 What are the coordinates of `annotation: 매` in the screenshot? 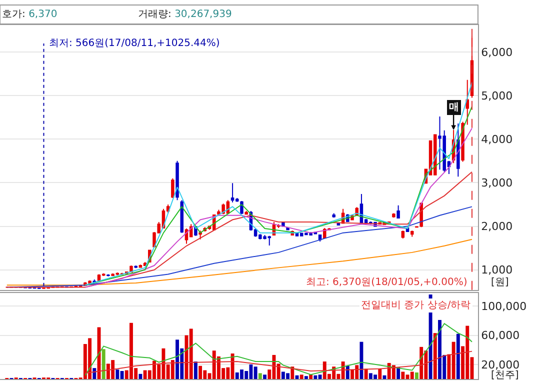 It's located at (454, 107).